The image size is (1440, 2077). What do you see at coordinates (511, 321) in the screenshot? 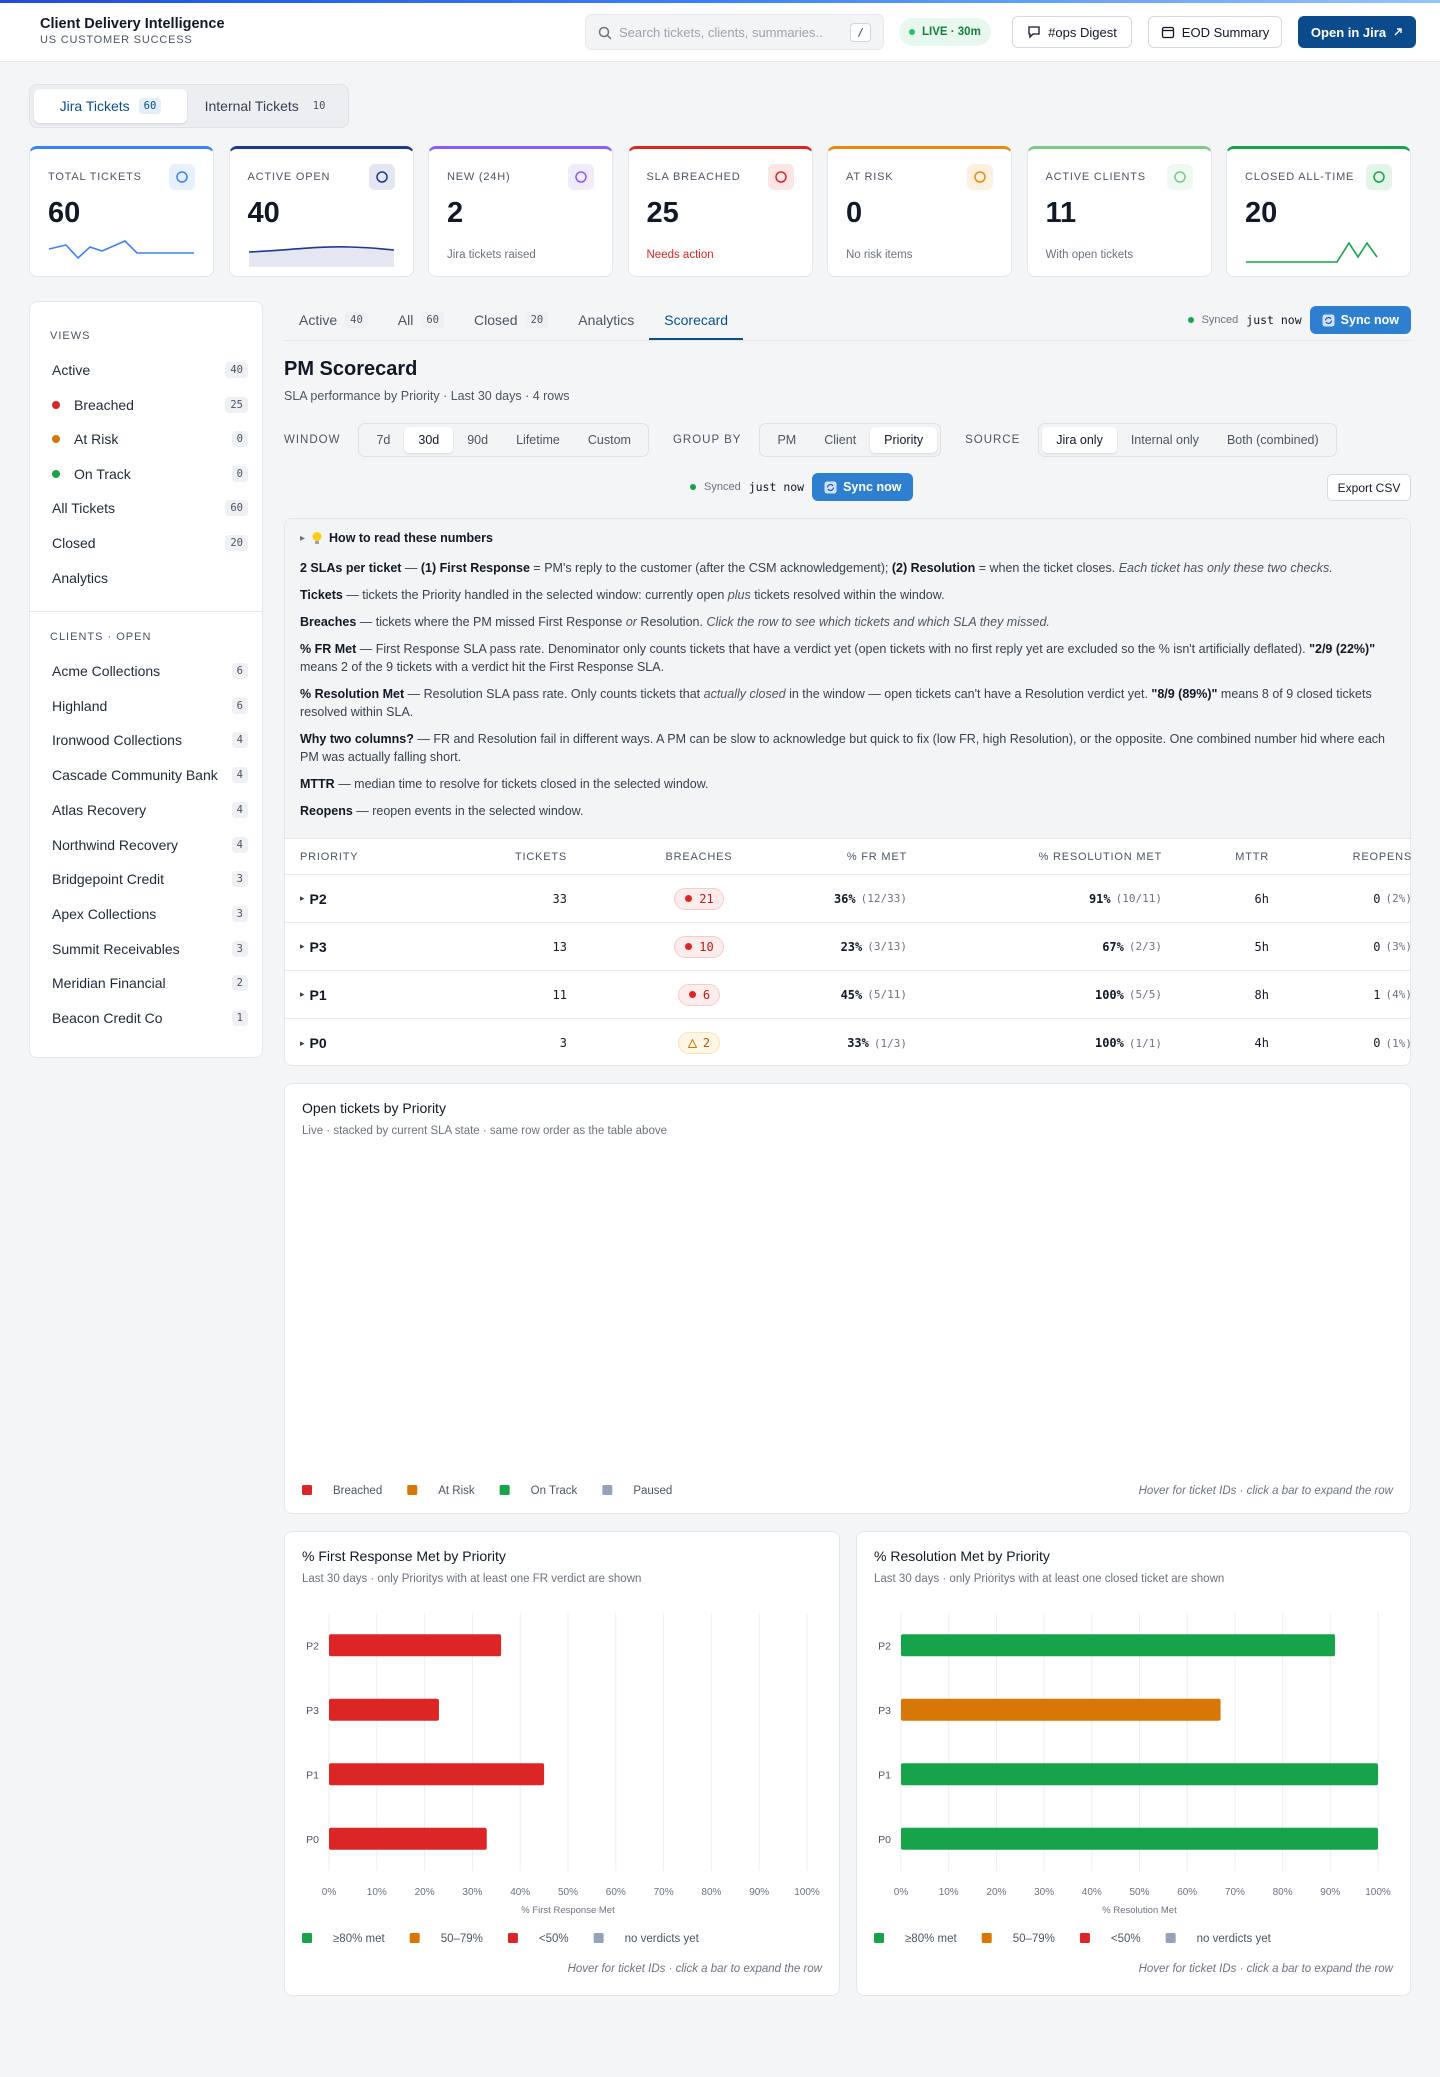
I see `main-tab: Closed 20` at bounding box center [511, 321].